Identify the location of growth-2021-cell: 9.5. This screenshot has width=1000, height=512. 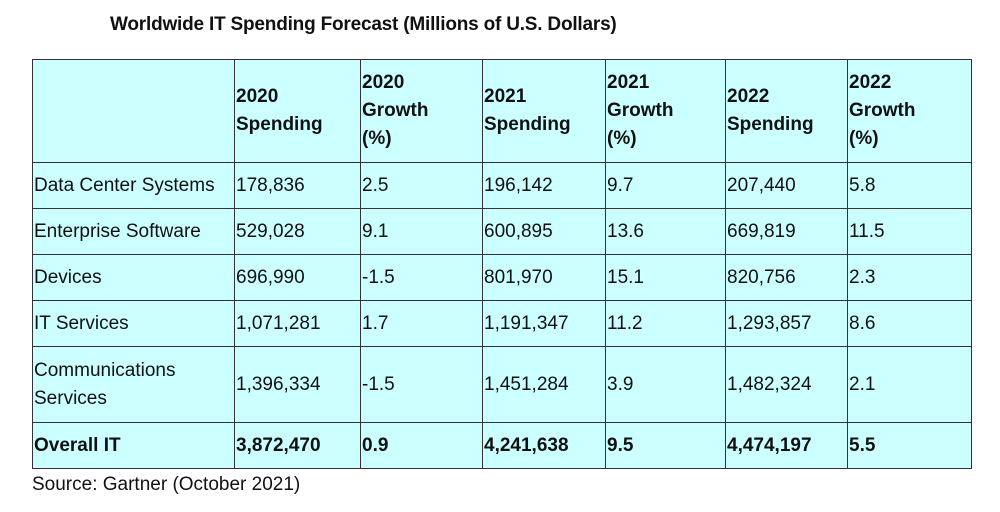
(665, 445).